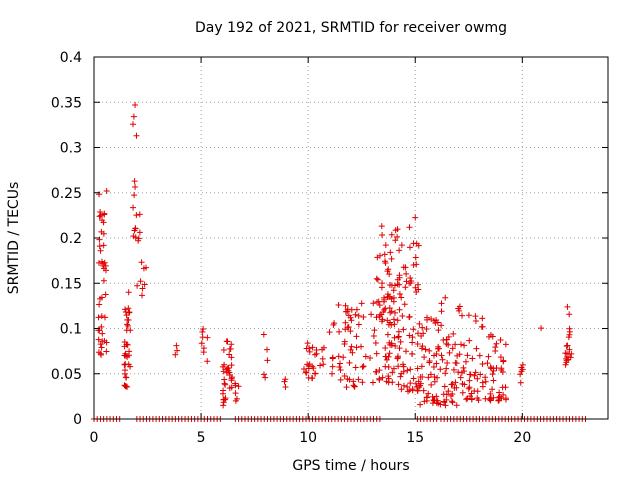 This screenshot has width=640, height=480. What do you see at coordinates (66, 284) in the screenshot?
I see `y-tick-label: 0.15` at bounding box center [66, 284].